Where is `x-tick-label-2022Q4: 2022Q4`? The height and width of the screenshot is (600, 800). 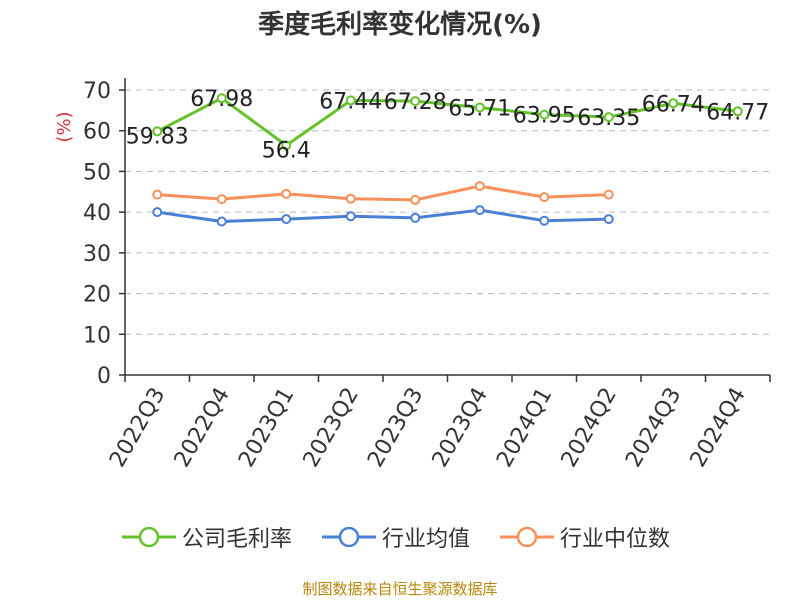
x-tick-label-2022Q4: 2022Q4 is located at coordinates (202, 428).